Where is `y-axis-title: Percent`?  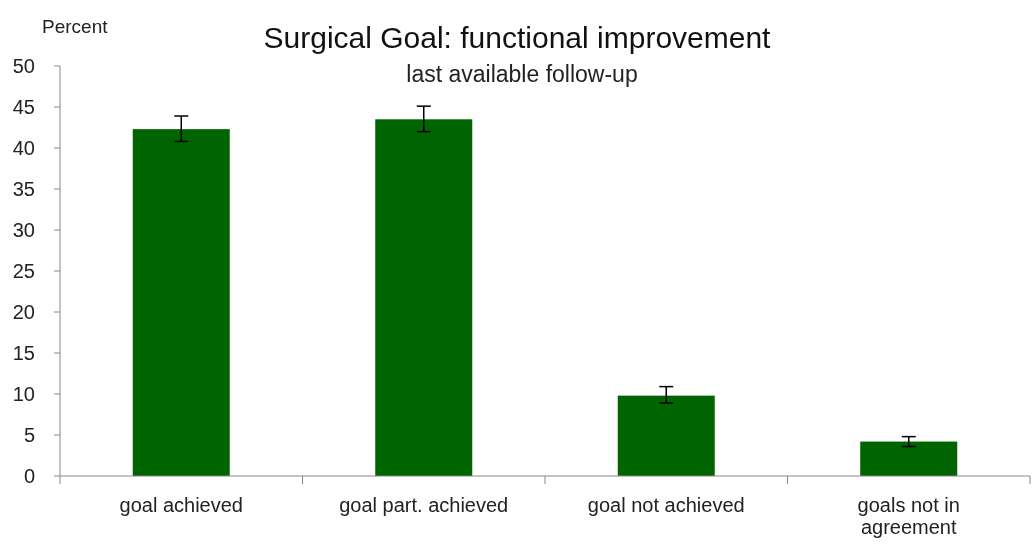
y-axis-title: Percent is located at coordinates (75, 26).